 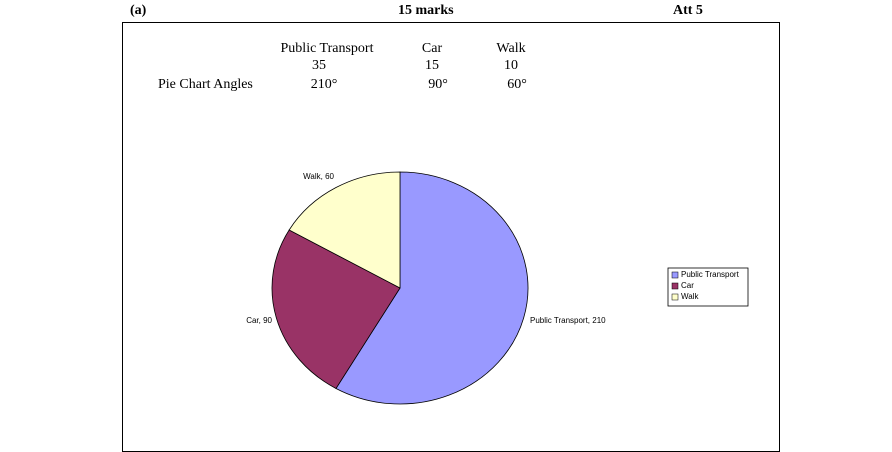 I want to click on legend-box, so click(x=708, y=287).